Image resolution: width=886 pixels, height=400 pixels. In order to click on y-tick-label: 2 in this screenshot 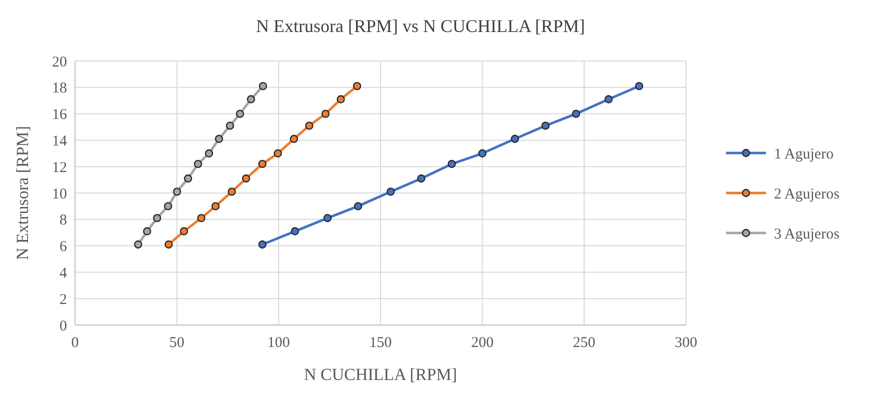, I will do `click(63, 300)`.